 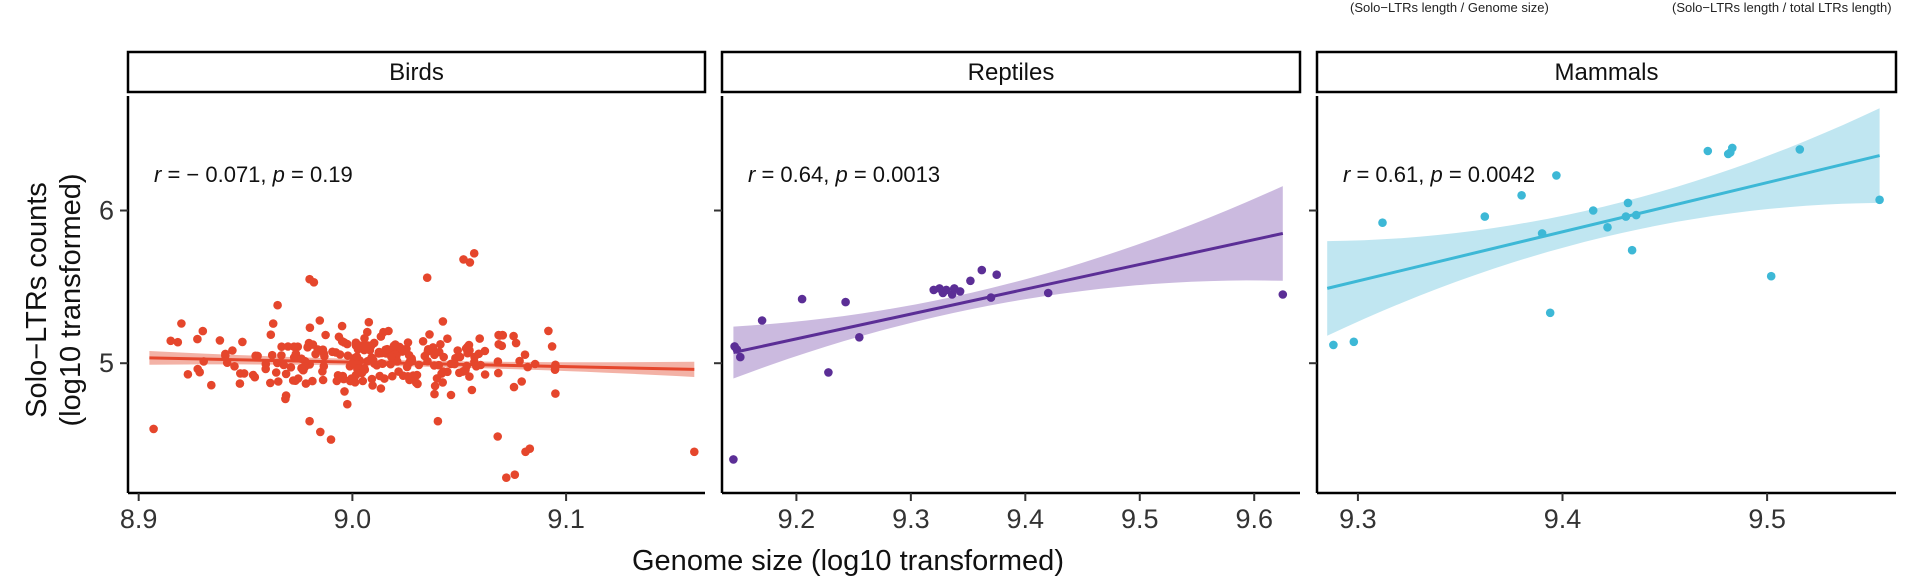 What do you see at coordinates (139, 519) in the screenshot?
I see `x-tick-label: 8.9` at bounding box center [139, 519].